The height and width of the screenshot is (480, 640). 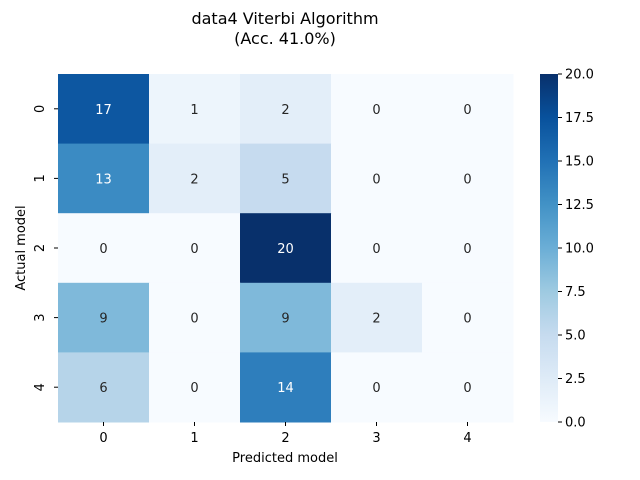 I want to click on x-tick-label: 0, so click(x=103, y=438).